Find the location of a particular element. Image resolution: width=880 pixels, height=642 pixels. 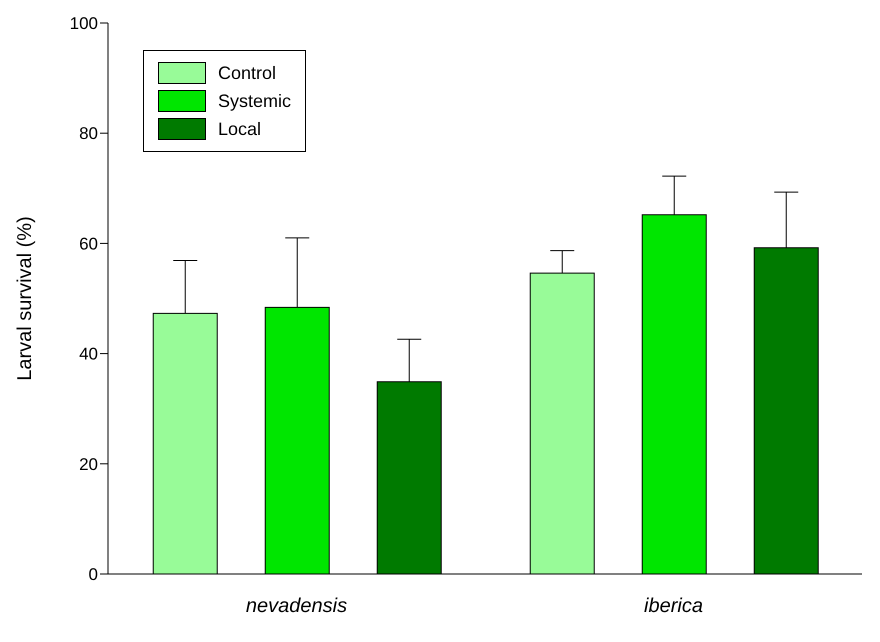

y-tick-label: 80 is located at coordinates (88, 134).